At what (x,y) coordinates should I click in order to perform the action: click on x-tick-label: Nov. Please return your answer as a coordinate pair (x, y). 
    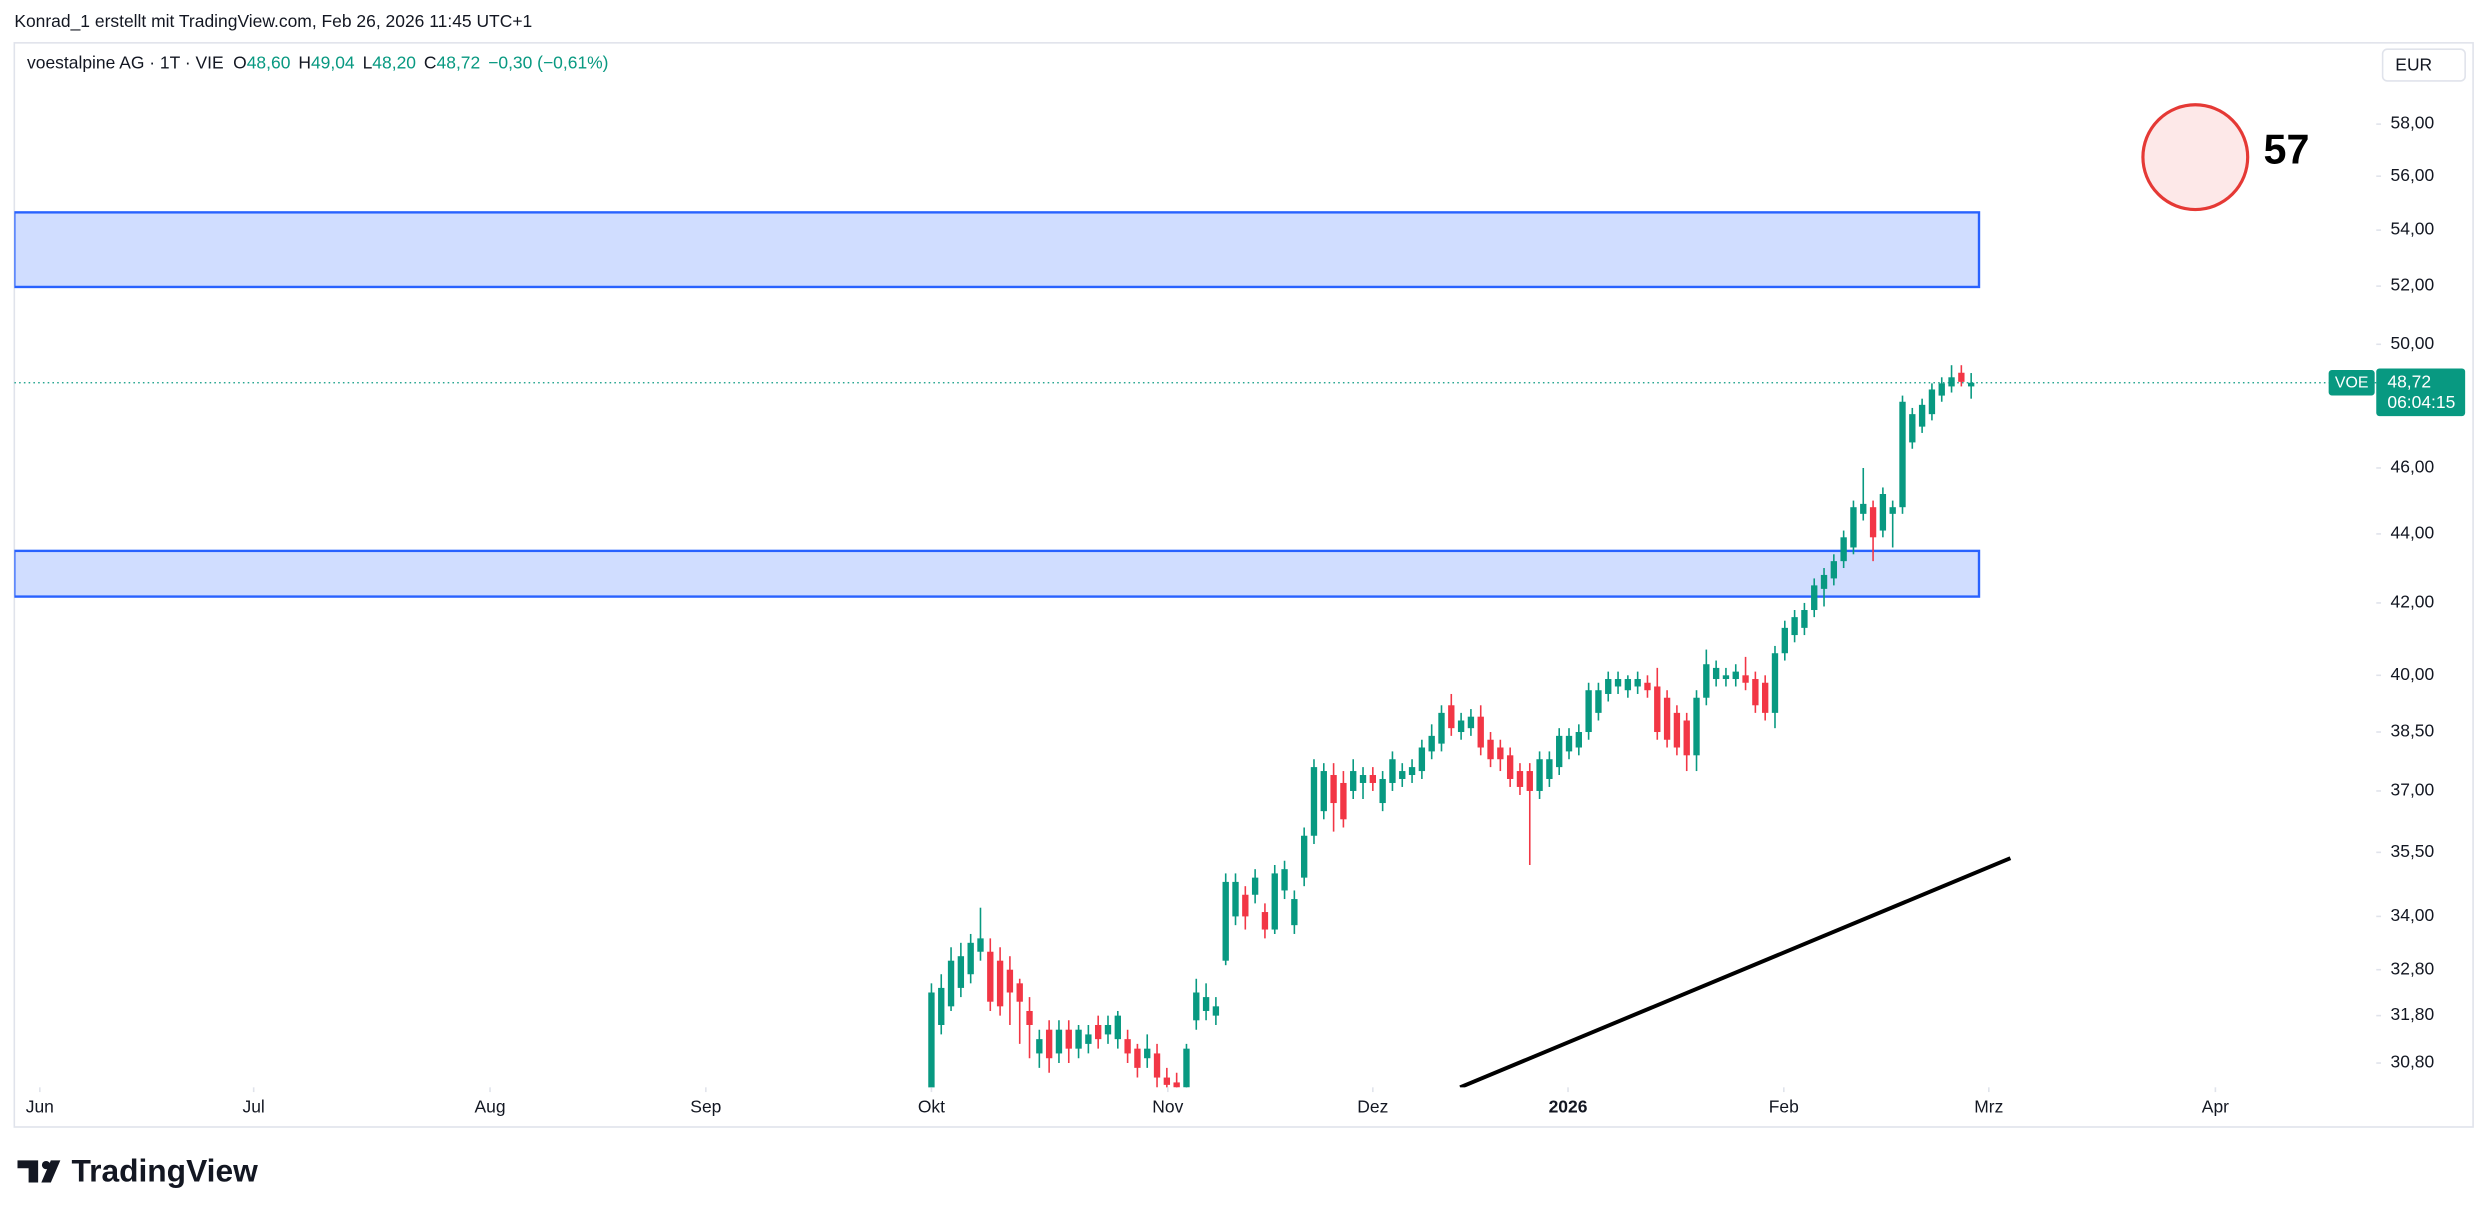
    Looking at the image, I should click on (1167, 1107).